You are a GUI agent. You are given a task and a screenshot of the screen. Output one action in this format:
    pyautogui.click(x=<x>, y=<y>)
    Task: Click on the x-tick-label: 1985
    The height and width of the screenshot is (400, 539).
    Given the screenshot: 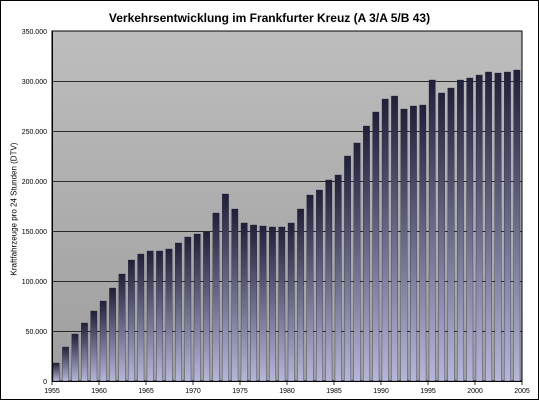 What is the action you would take?
    pyautogui.click(x=334, y=391)
    